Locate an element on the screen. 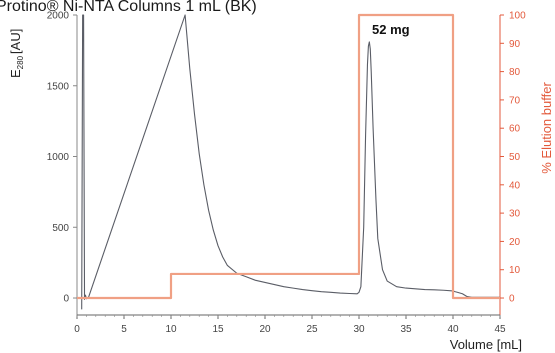  left-y-axis-label-main: E is located at coordinates (15, 73).